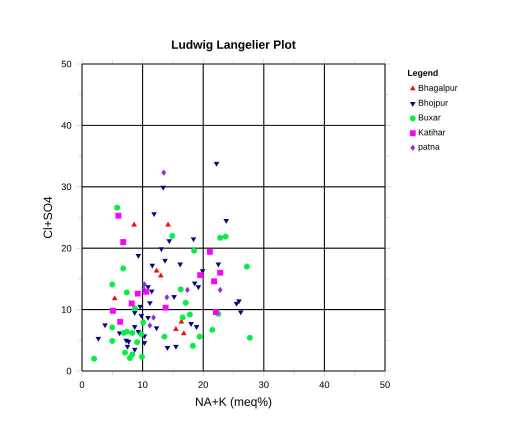  Describe the element at coordinates (67, 187) in the screenshot. I see `y-tick-label: 30` at that location.